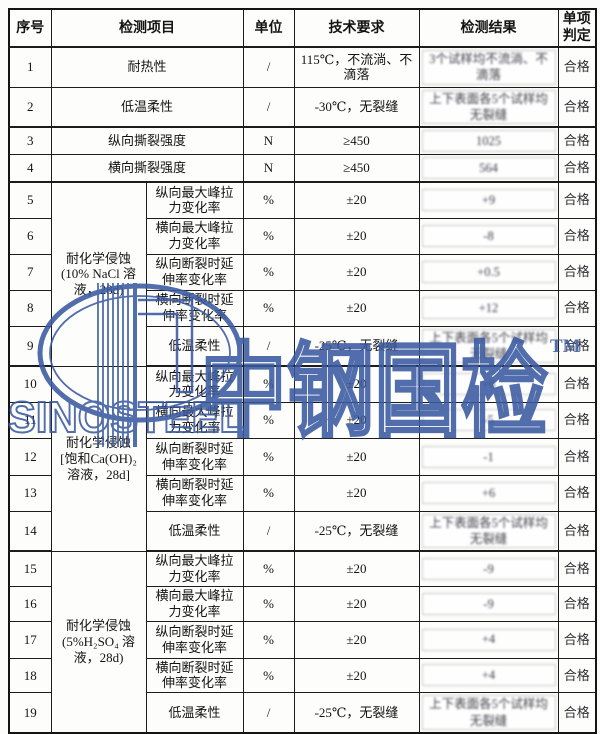 This screenshot has width=600, height=734. I want to click on row-number: 9, so click(30, 346).